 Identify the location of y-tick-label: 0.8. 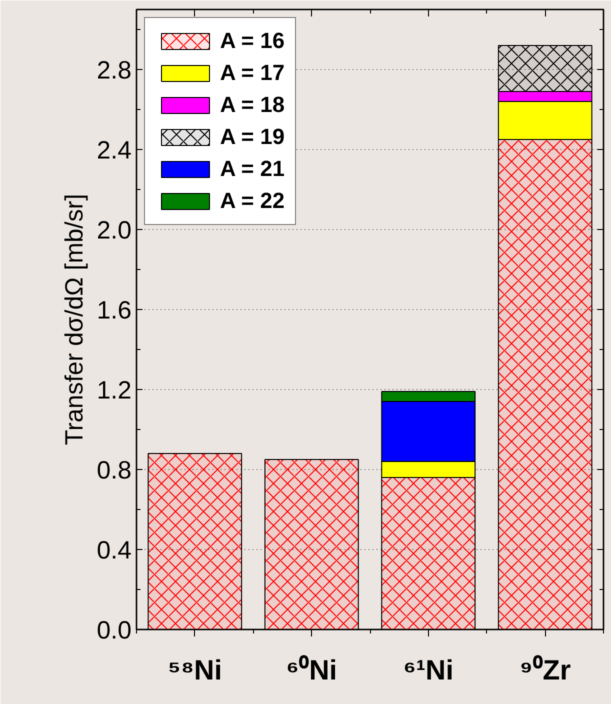
(114, 470).